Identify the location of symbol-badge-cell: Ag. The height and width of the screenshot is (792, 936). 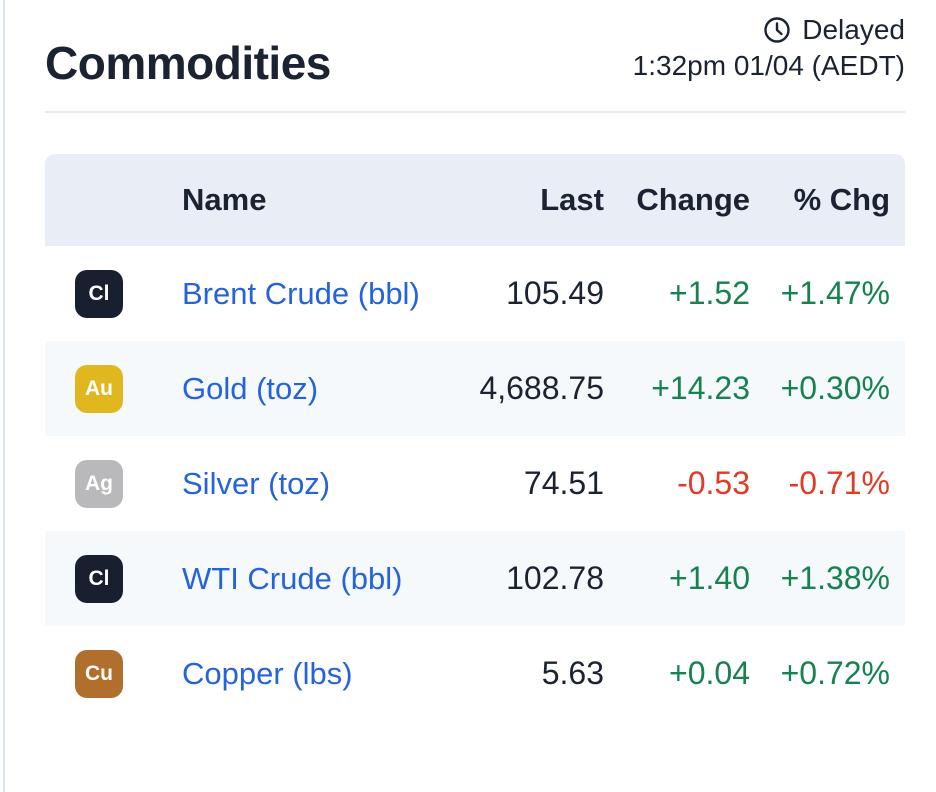
(100, 483).